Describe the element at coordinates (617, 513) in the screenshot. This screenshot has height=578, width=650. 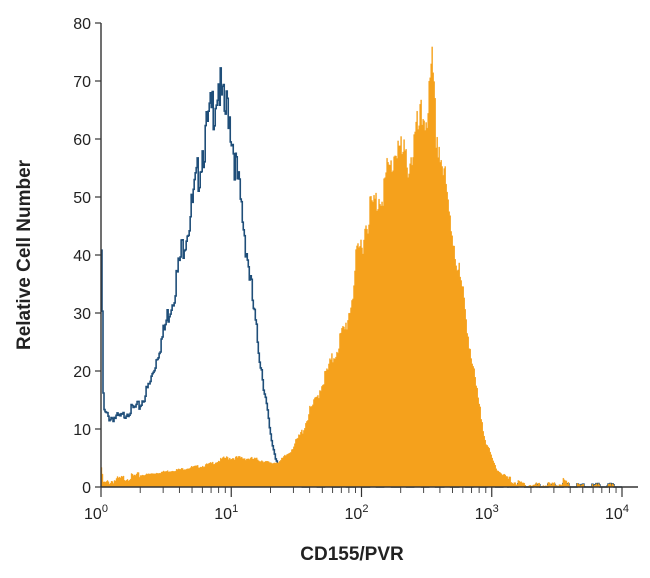
I see `x-tick-label: 10⁴` at that location.